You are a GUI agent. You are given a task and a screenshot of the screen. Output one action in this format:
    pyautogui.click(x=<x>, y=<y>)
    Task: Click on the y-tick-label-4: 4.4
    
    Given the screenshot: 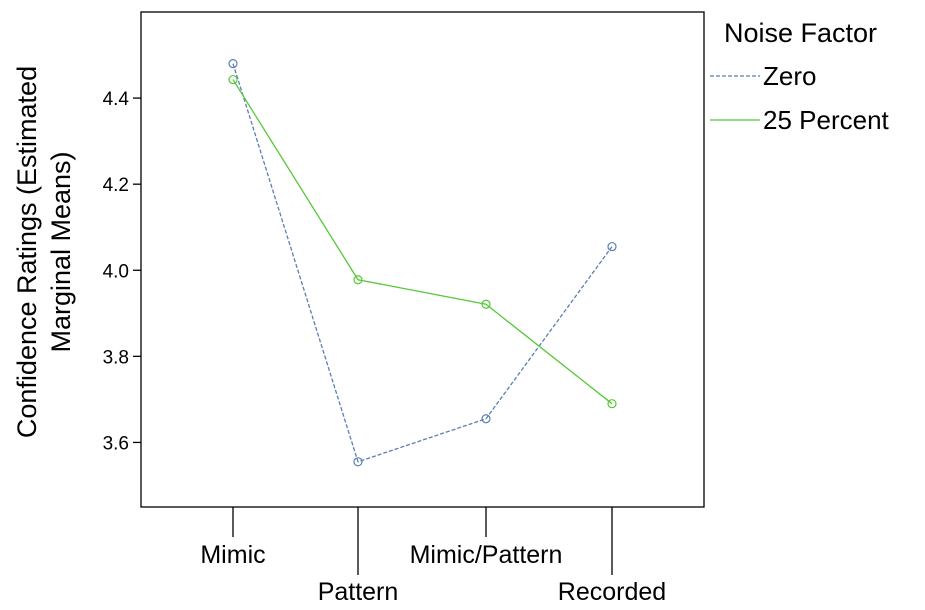 What is the action you would take?
    pyautogui.click(x=116, y=99)
    